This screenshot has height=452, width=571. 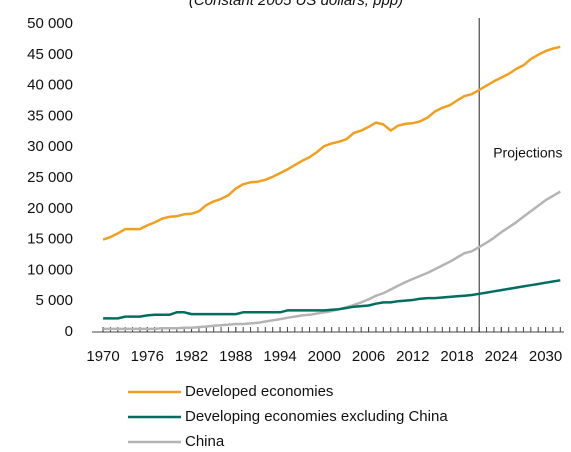 I want to click on y-tick-label: 25 000, so click(x=50, y=177).